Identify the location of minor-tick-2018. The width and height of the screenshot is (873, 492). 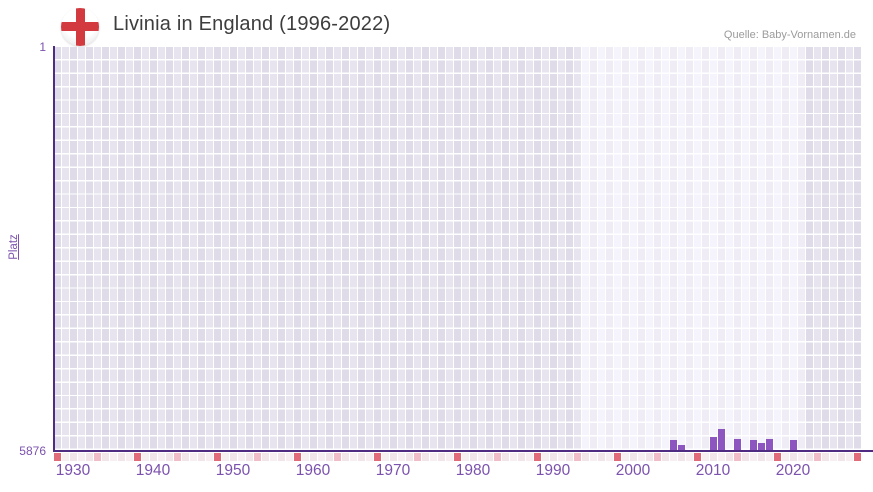
(777, 457).